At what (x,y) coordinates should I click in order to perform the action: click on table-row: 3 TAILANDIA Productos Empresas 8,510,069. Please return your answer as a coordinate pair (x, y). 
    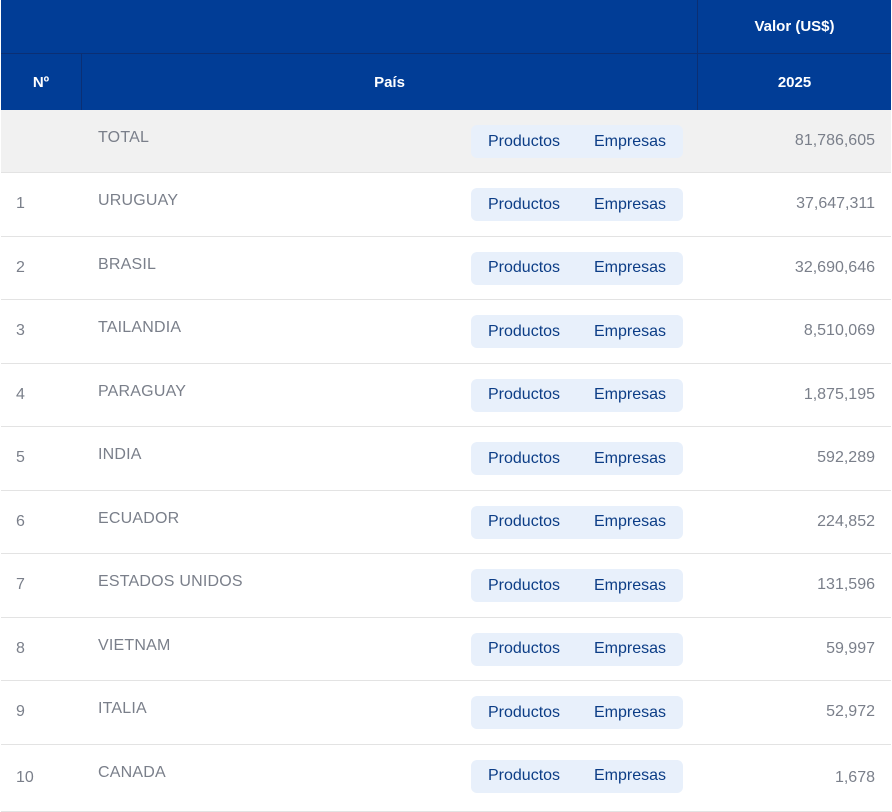
    Looking at the image, I should click on (446, 332).